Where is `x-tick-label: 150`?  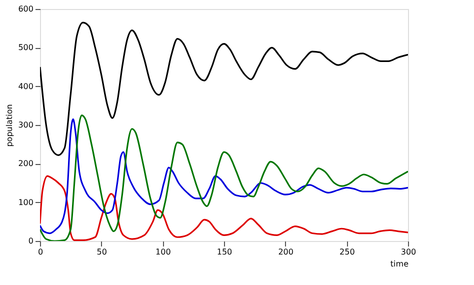
x-tick-label: 150 is located at coordinates (224, 252).